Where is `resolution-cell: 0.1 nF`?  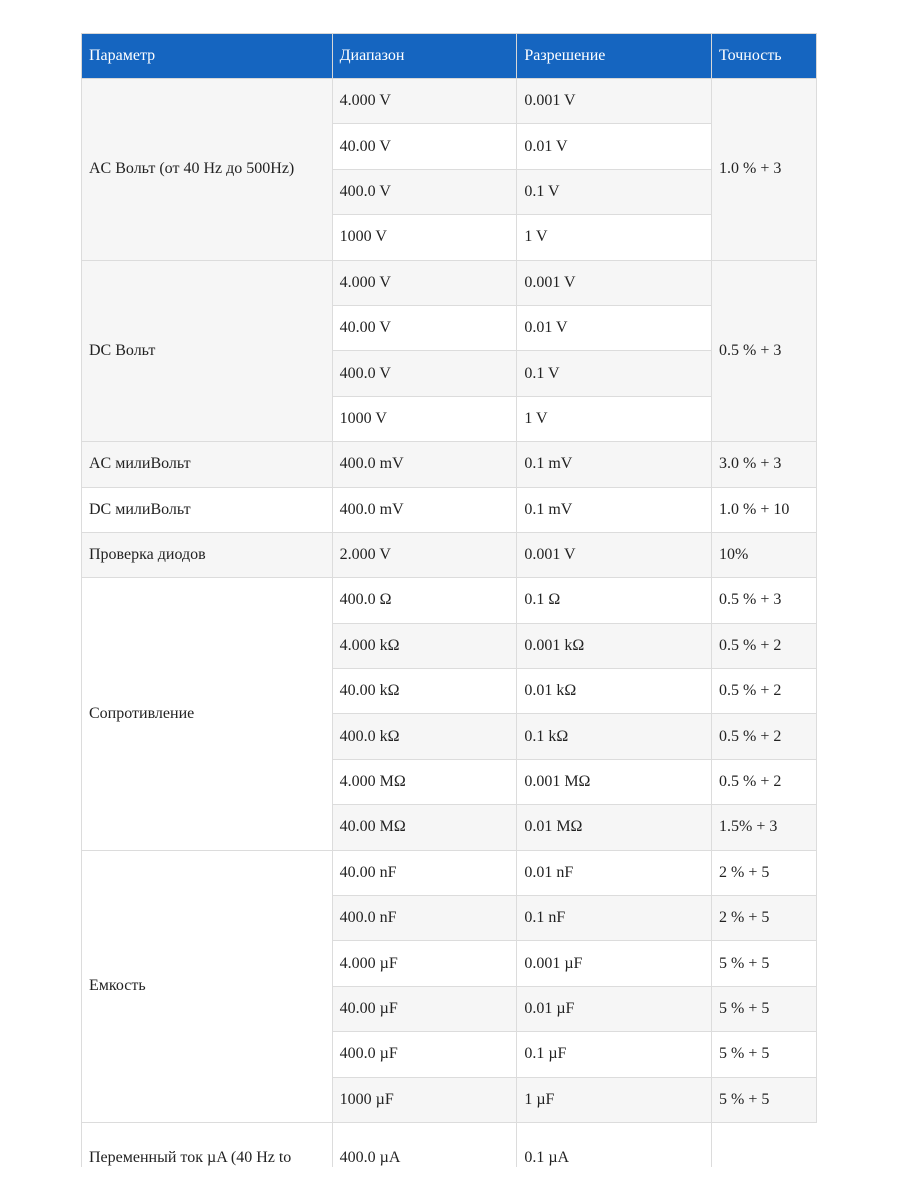 resolution-cell: 0.1 nF is located at coordinates (614, 918).